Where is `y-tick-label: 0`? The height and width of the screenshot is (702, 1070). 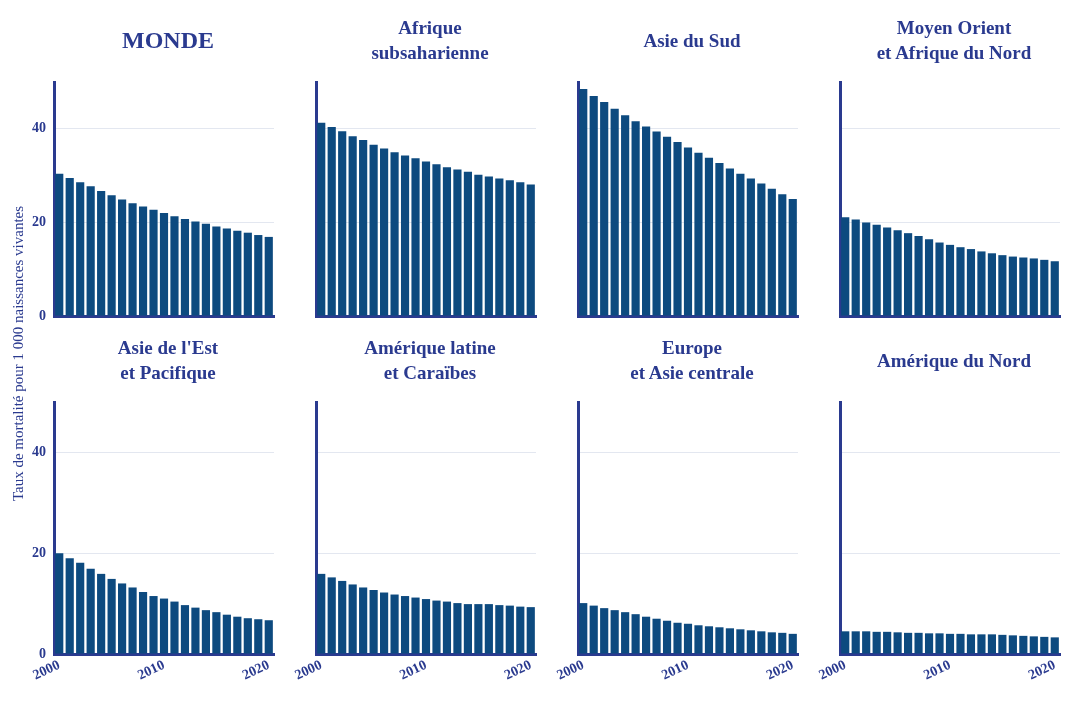
y-tick-label: 0 is located at coordinates (42, 315).